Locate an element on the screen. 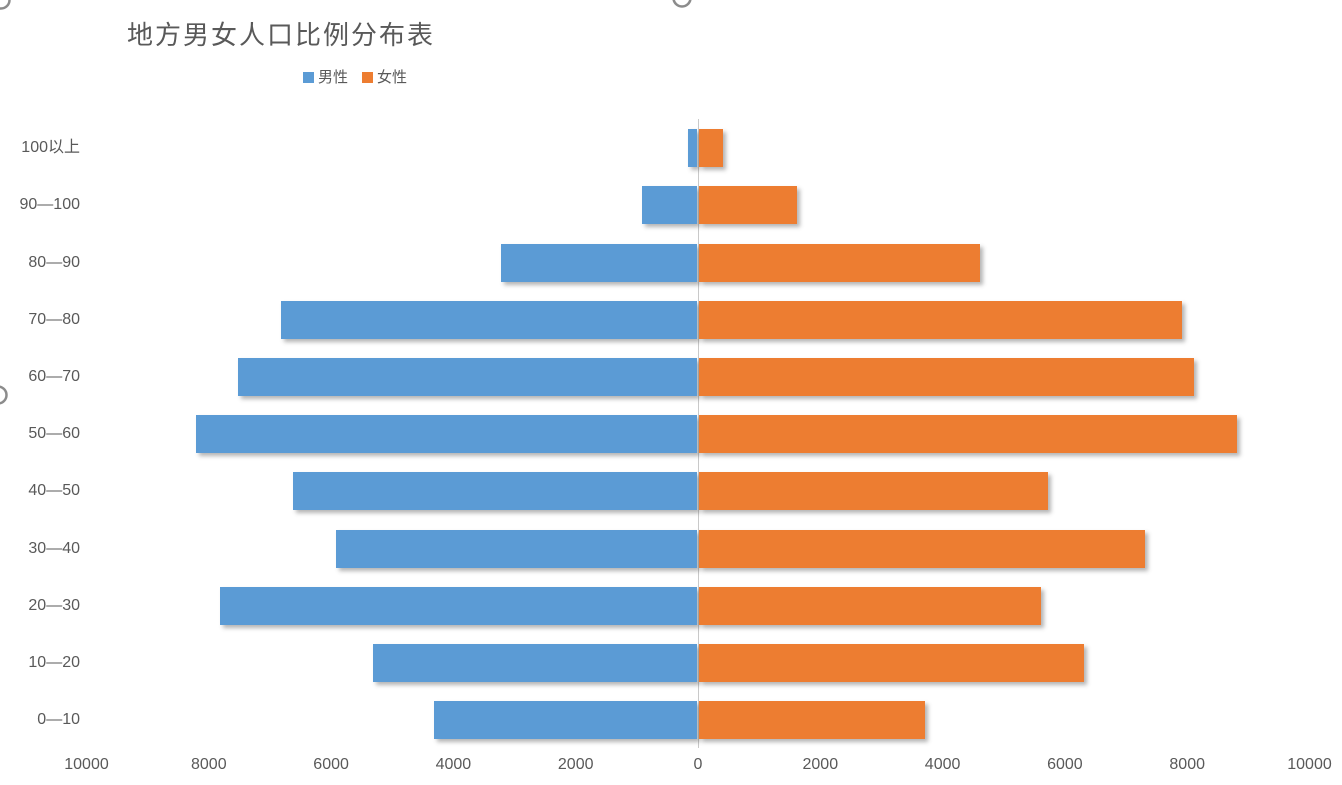 This screenshot has height=785, width=1342. legend-label: 女性 is located at coordinates (392, 77).